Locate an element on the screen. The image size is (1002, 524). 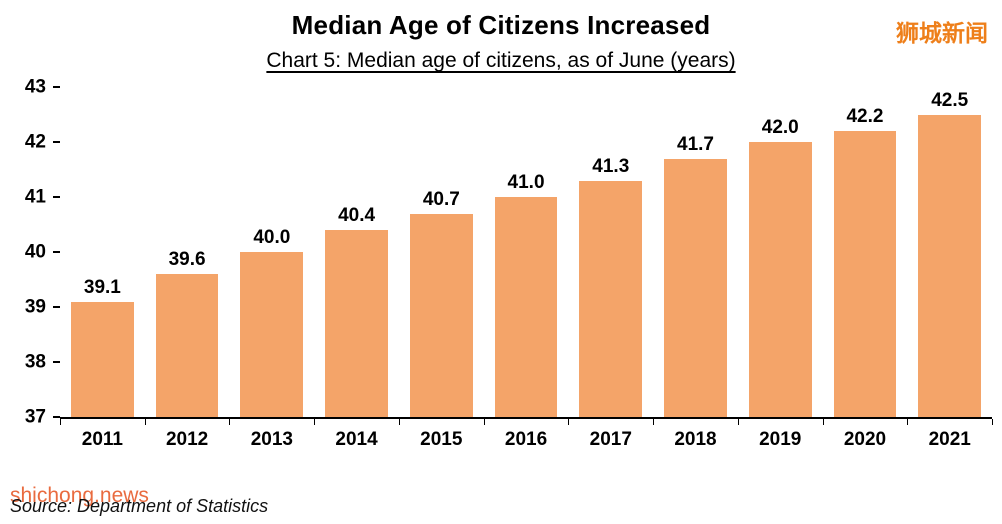
bar-value-label: 42.0 is located at coordinates (780, 127).